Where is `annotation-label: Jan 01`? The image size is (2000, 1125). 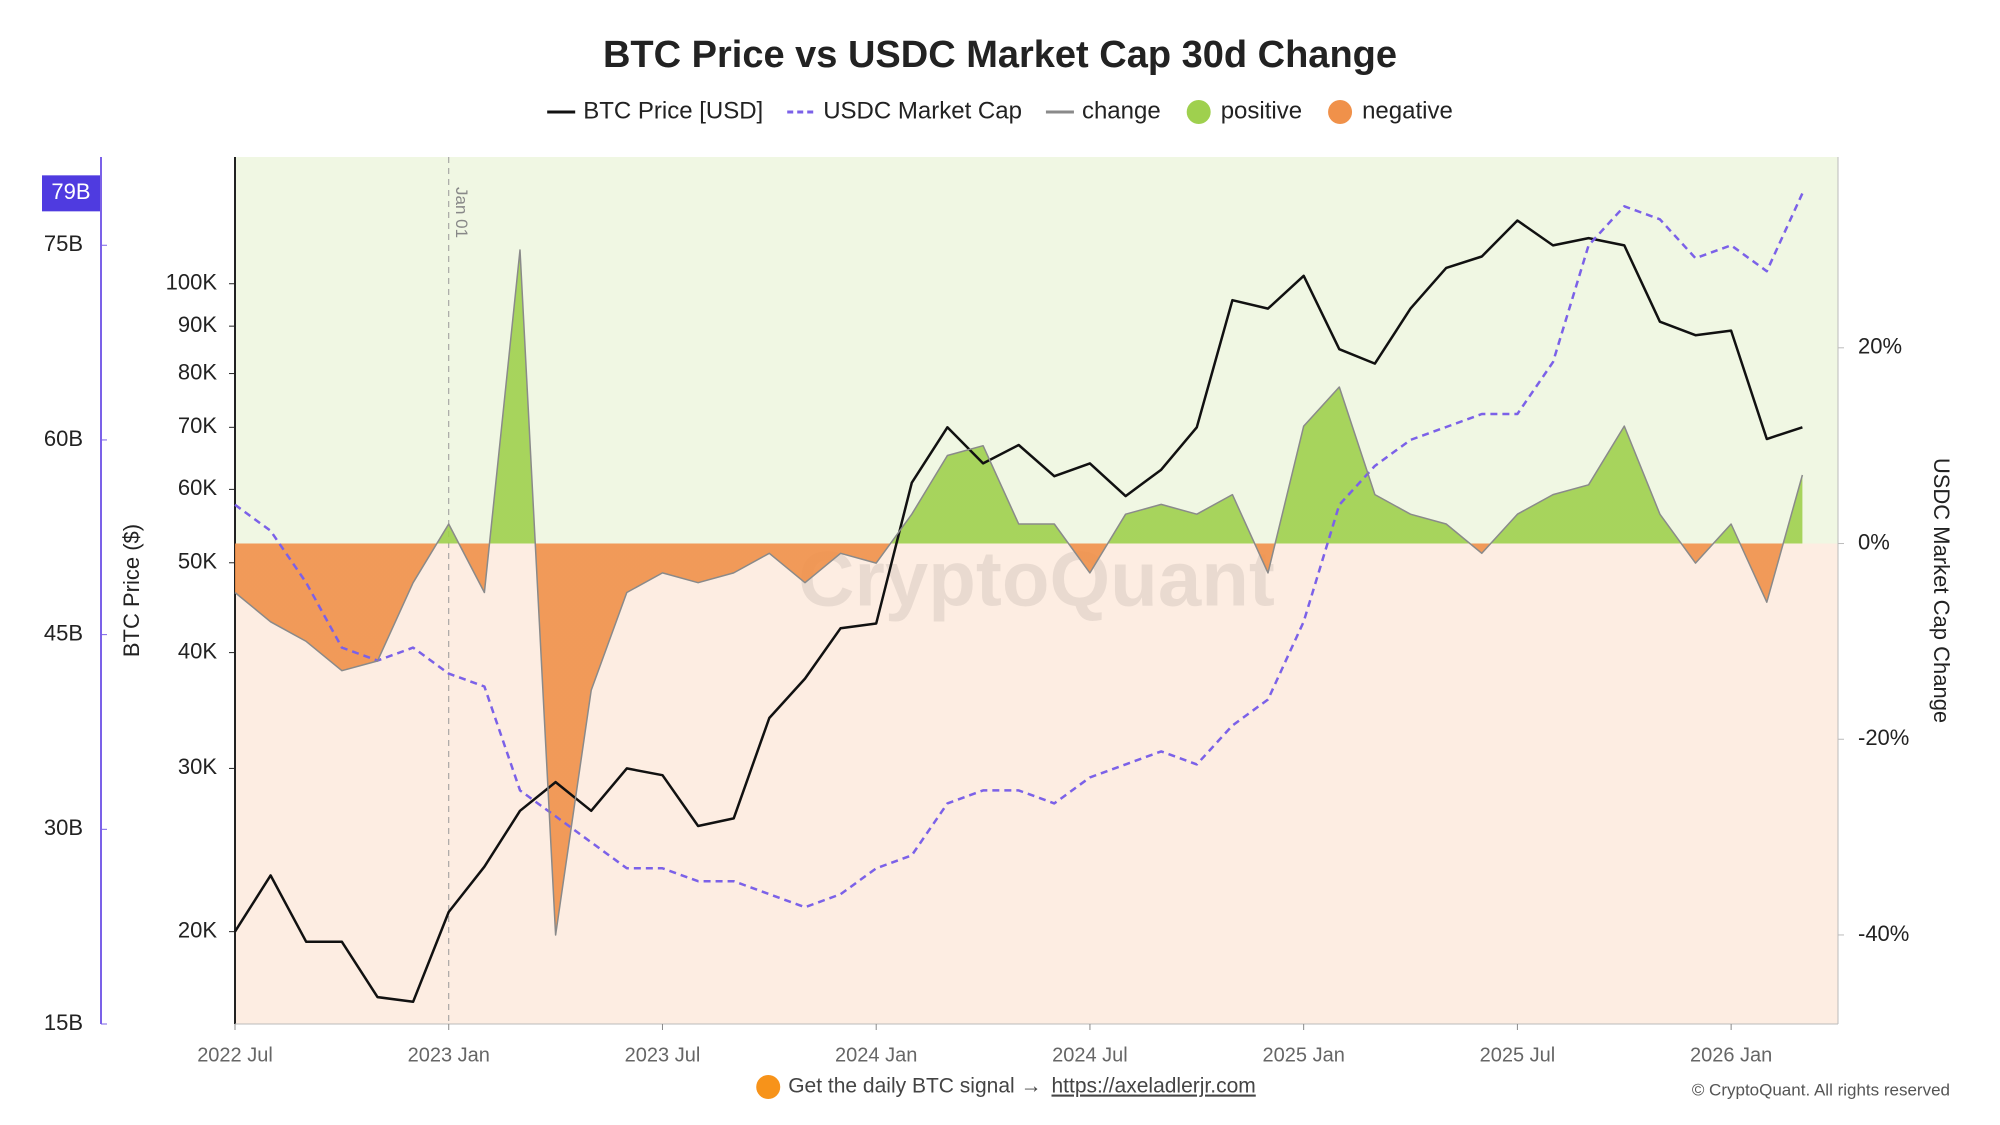 annotation-label: Jan 01 is located at coordinates (461, 212).